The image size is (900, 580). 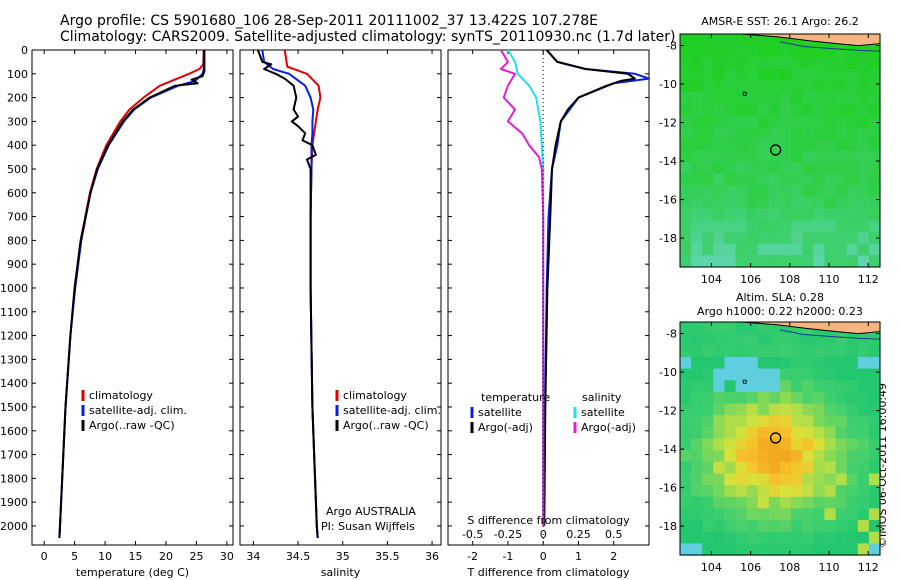 I want to click on sst-map-argo-position-marker, so click(x=775, y=150).